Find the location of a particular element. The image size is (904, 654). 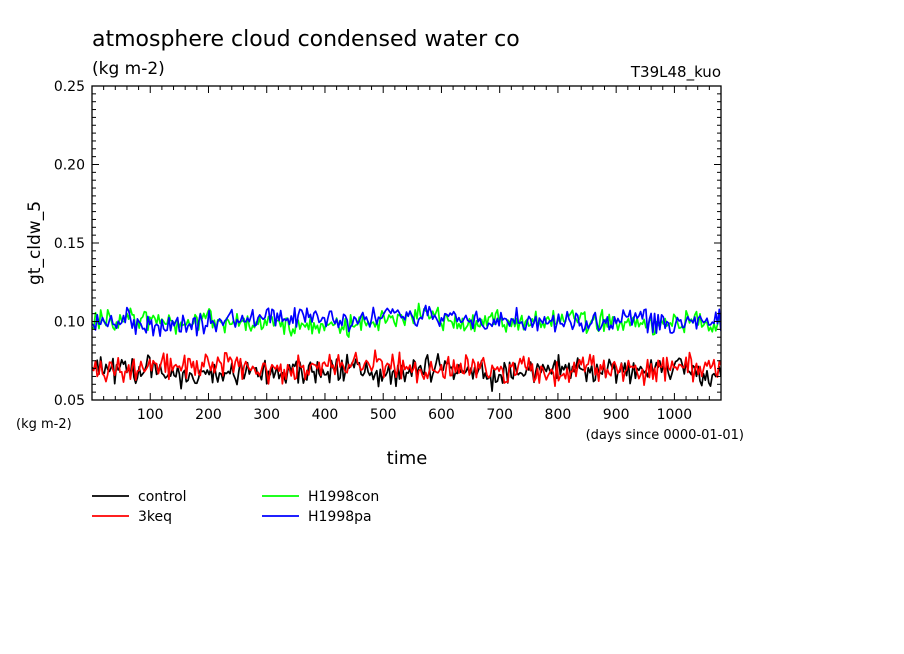

y-tick-label: 0.05 is located at coordinates (69, 401).